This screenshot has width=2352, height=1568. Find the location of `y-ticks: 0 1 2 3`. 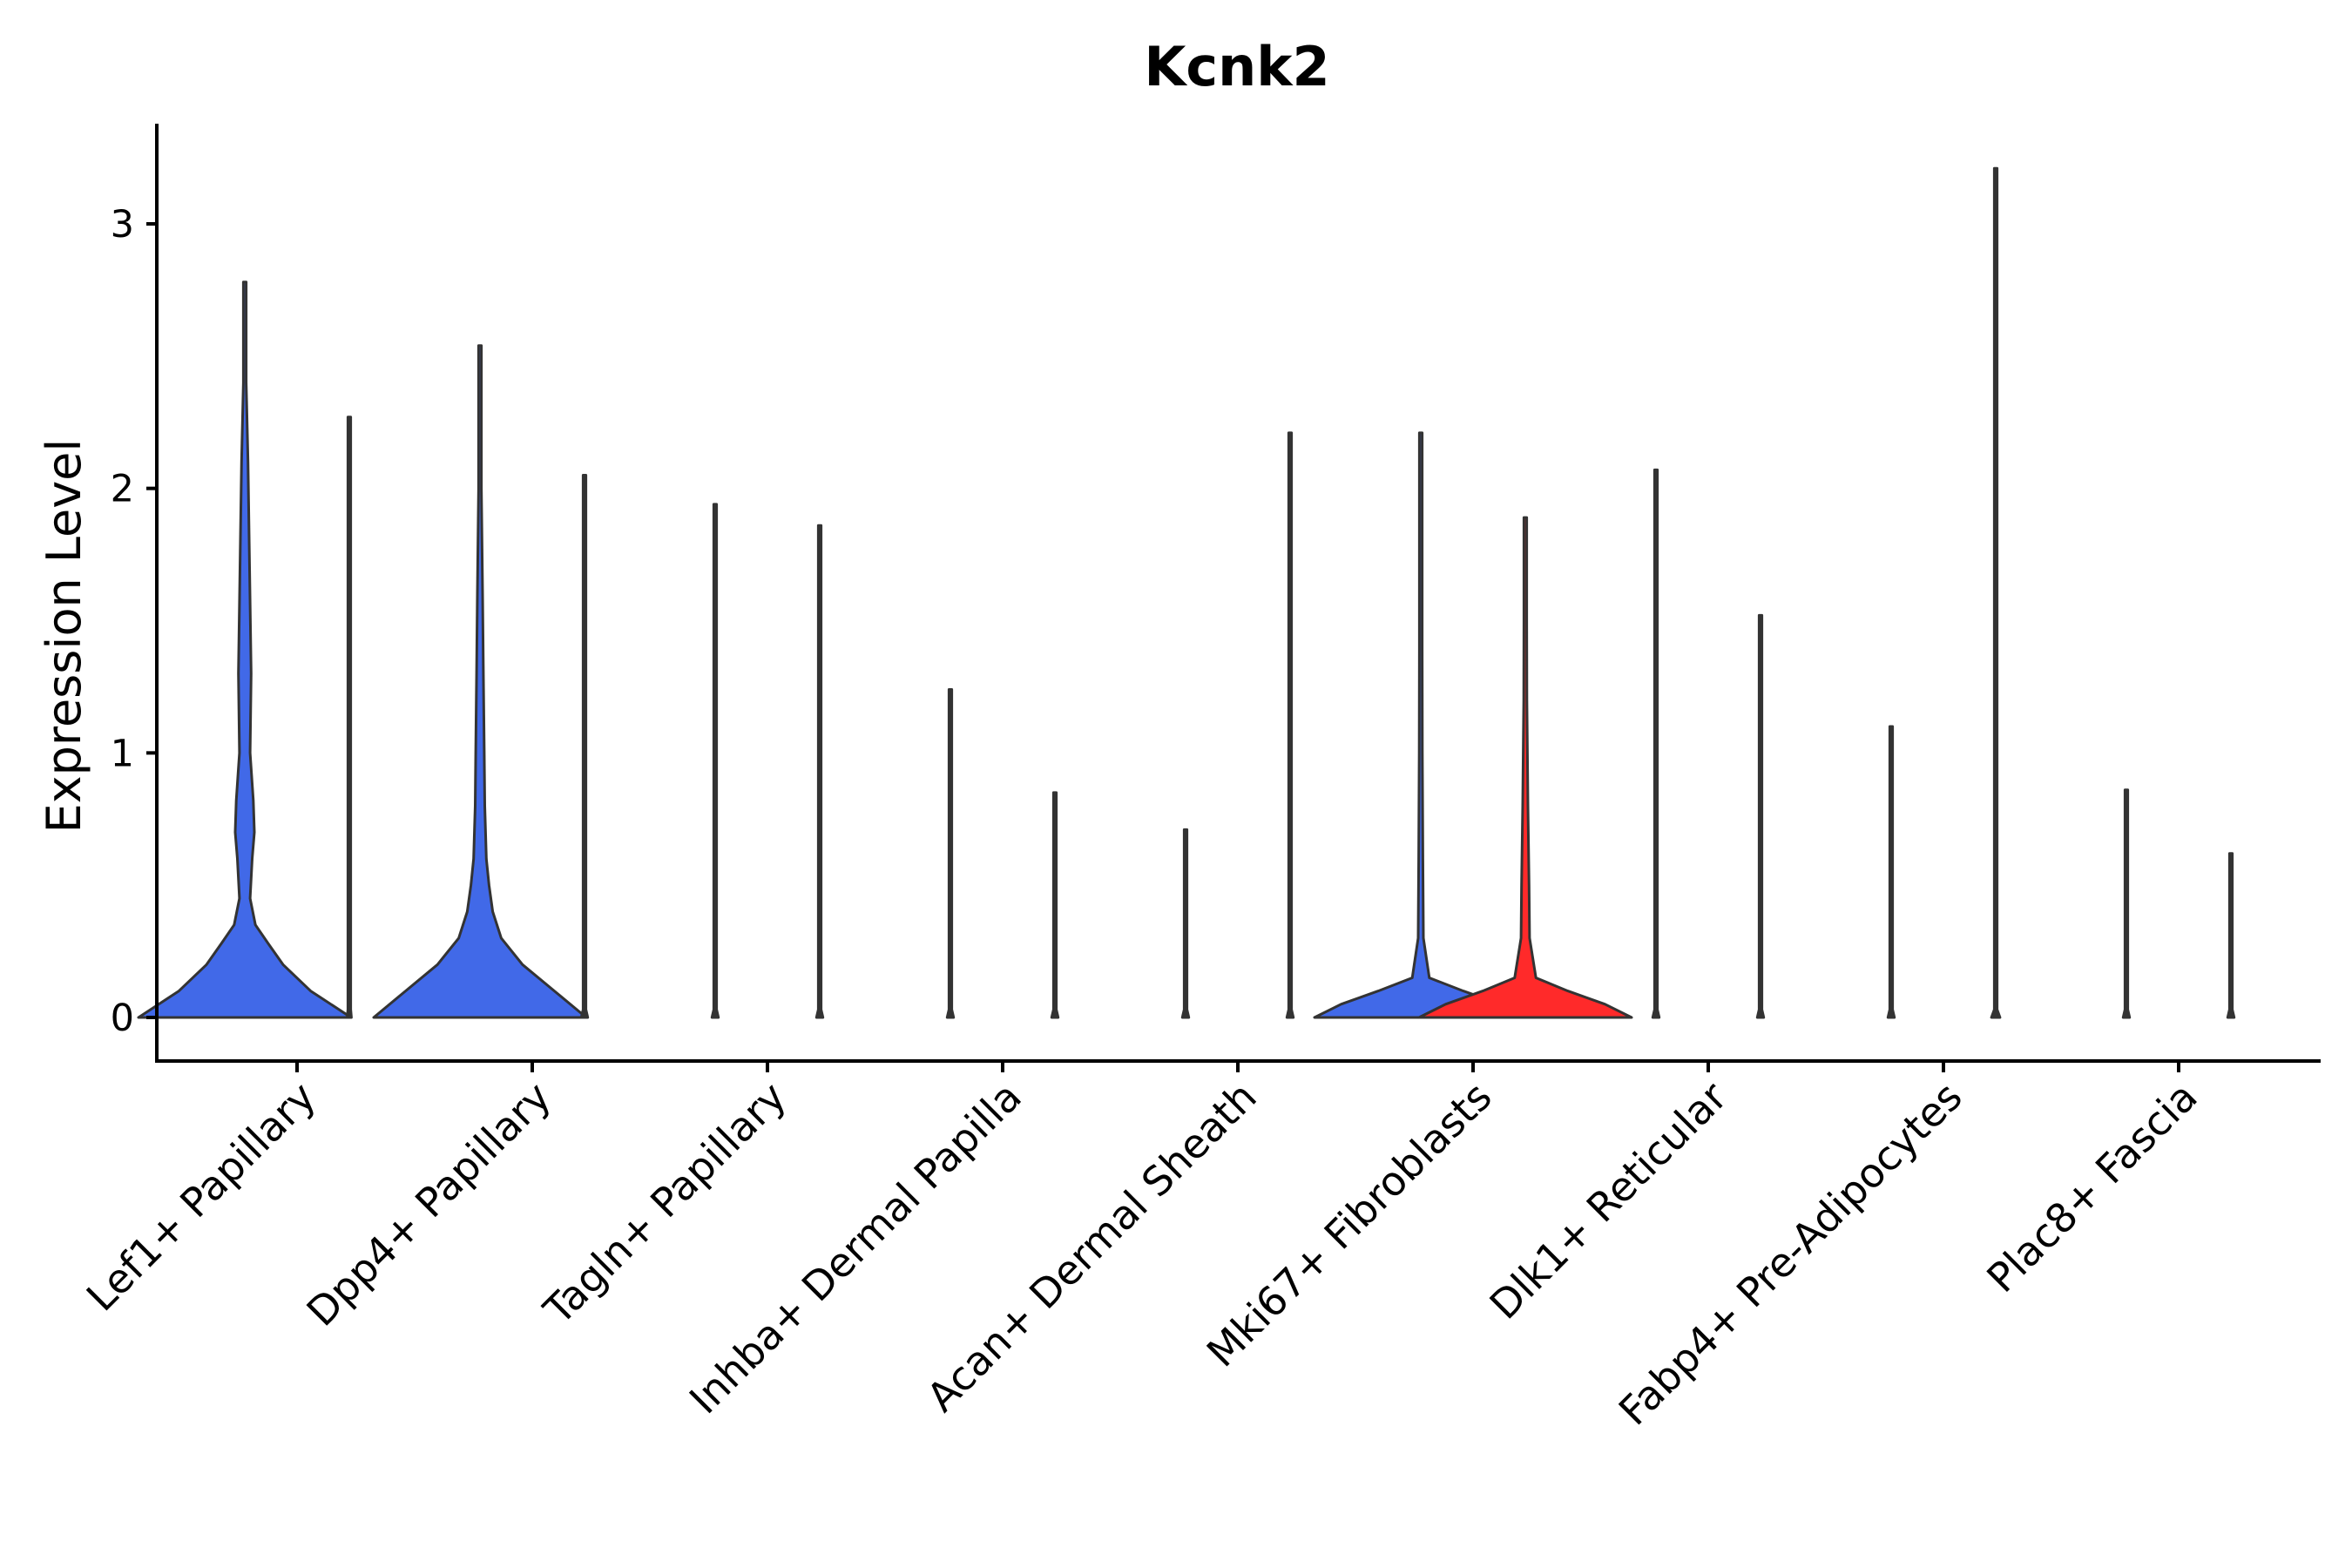

y-ticks: 0 1 2 3 is located at coordinates (134, 621).